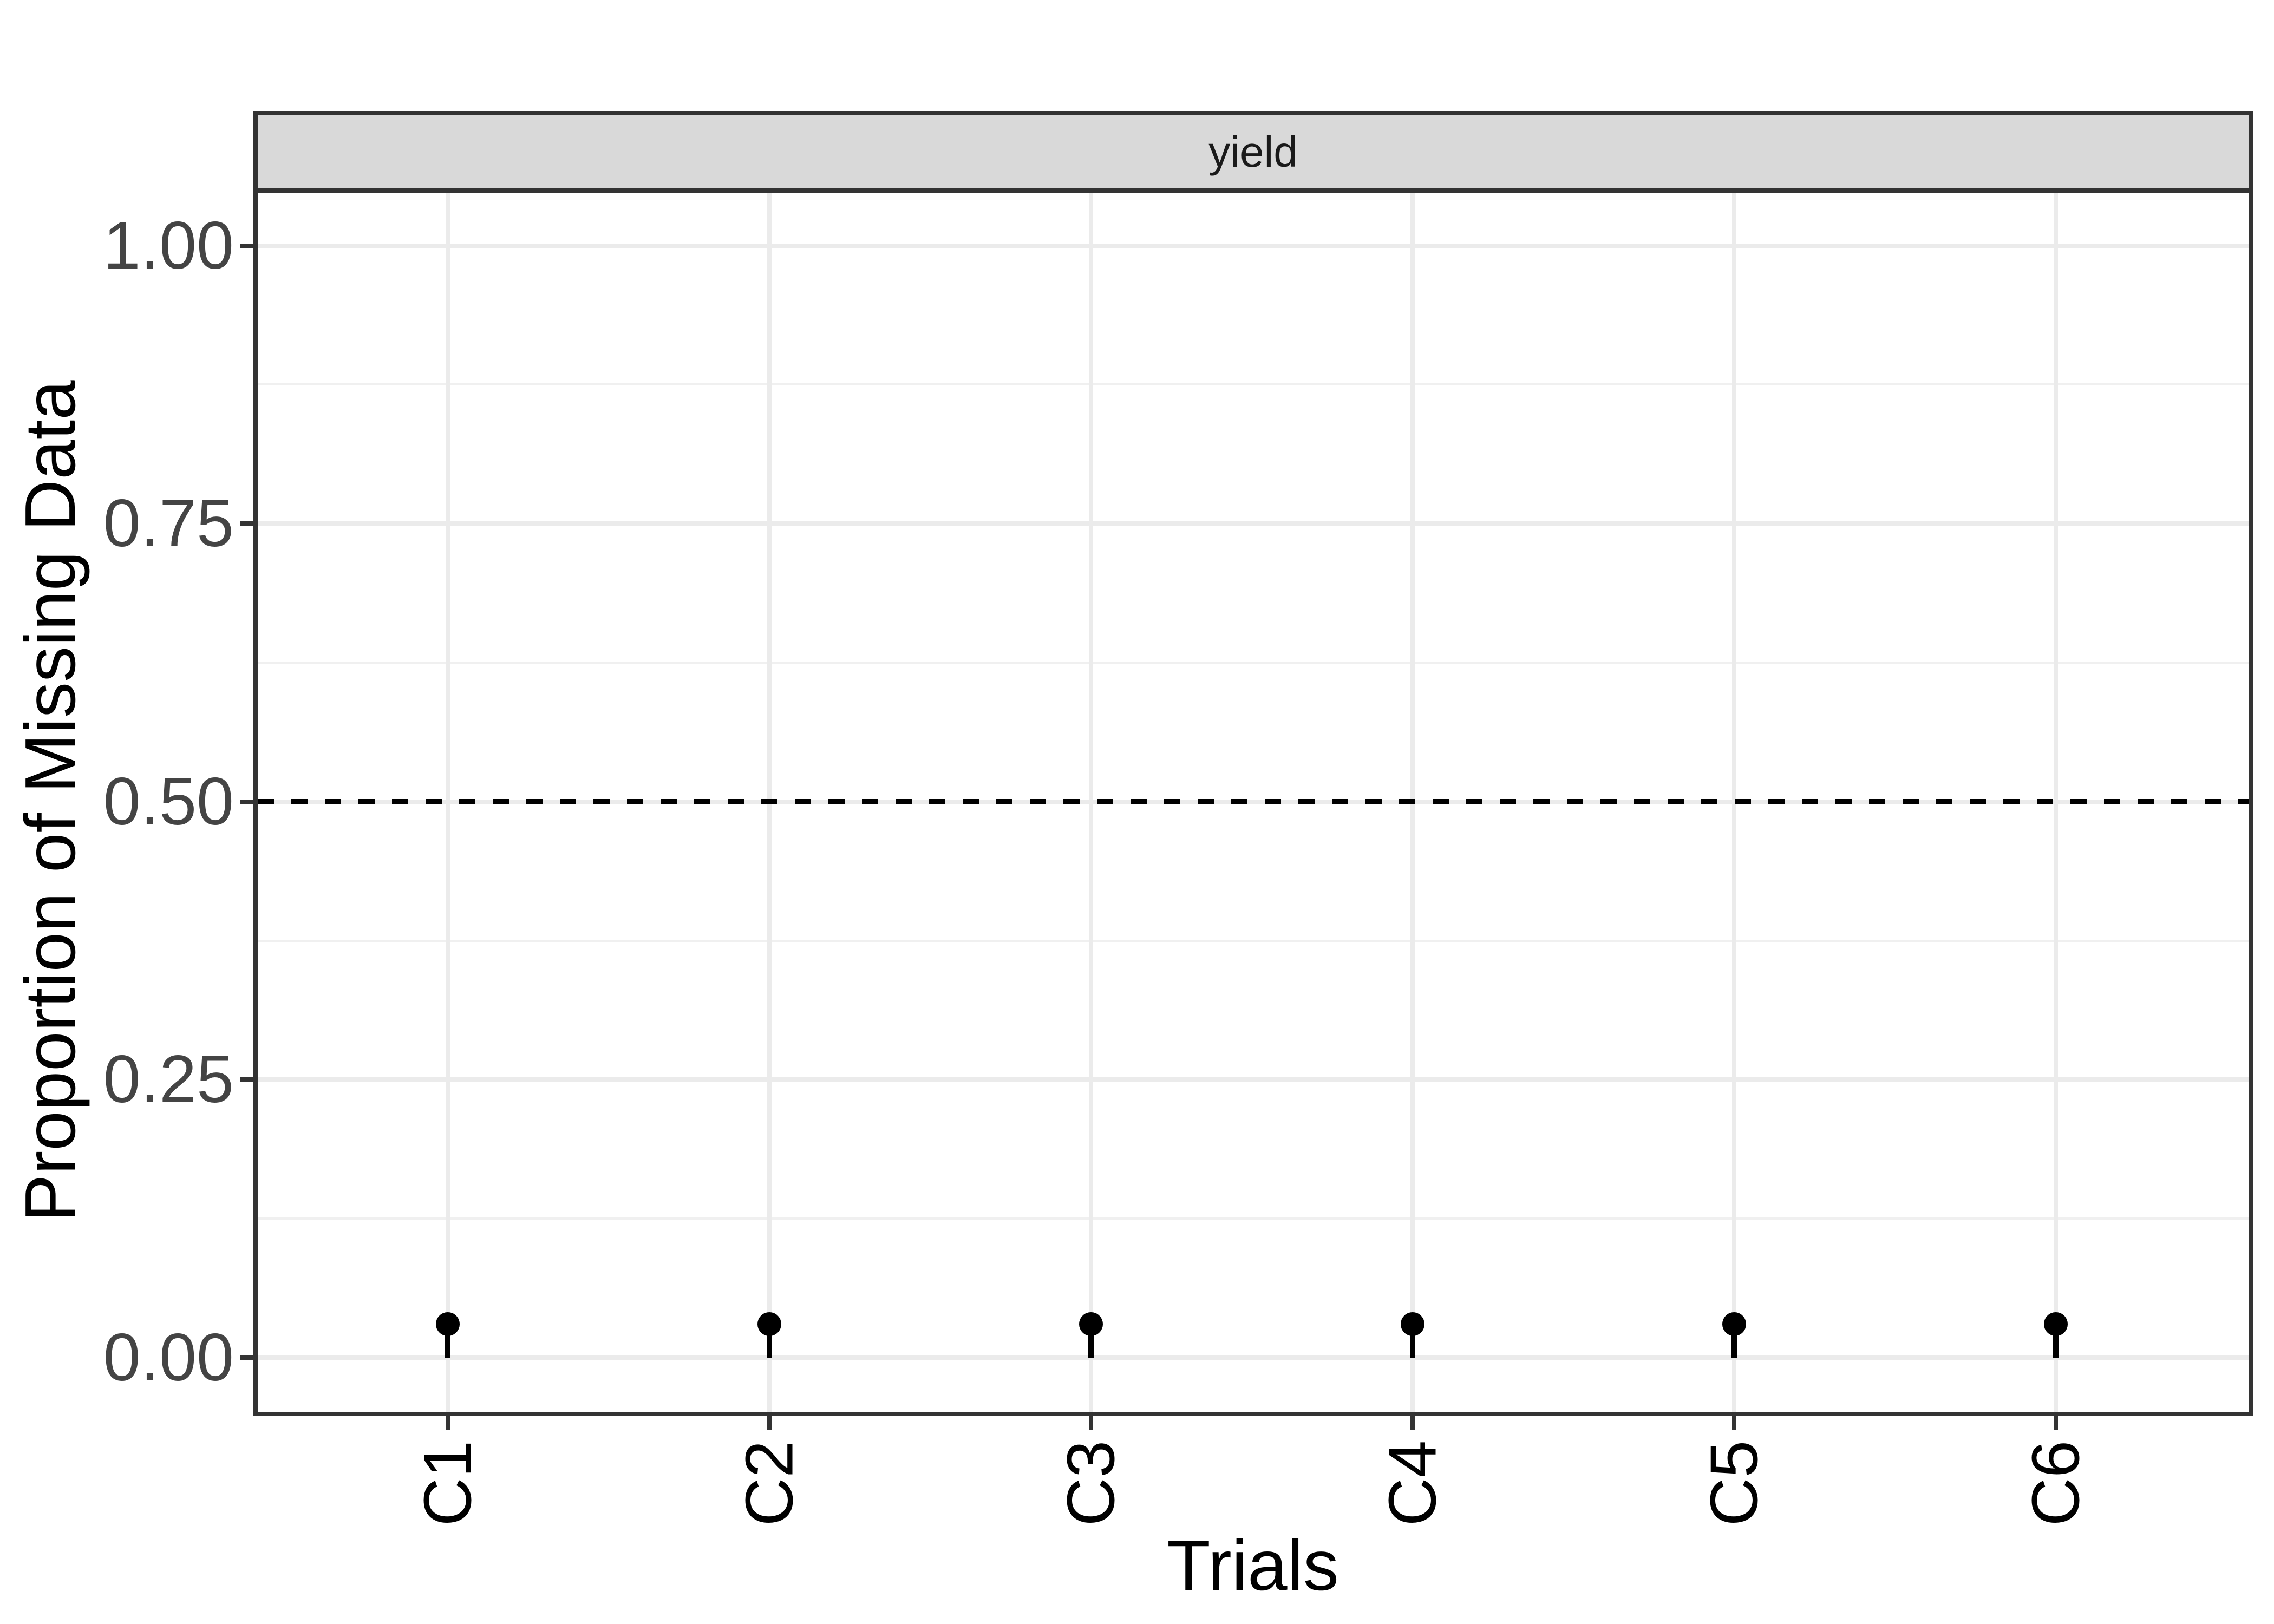  I want to click on x-tick-label: C5, so click(1734, 1483).